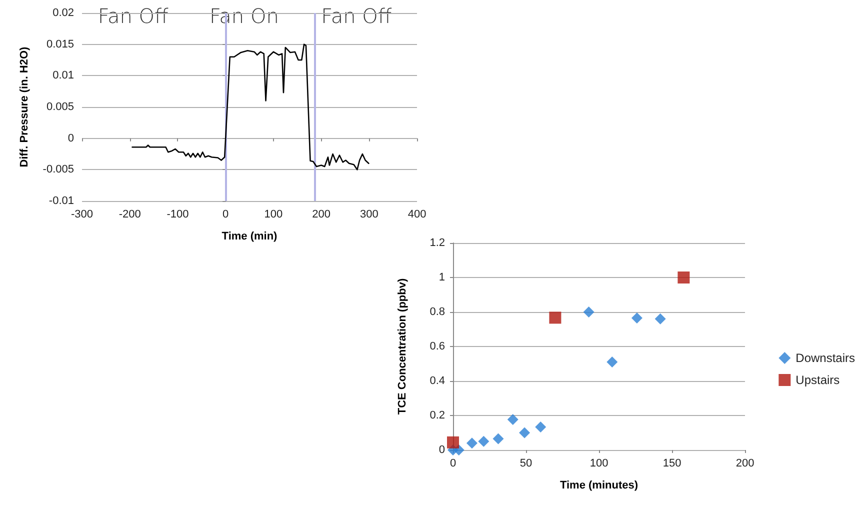 Image resolution: width=860 pixels, height=508 pixels. I want to click on x-tick-label: 300, so click(369, 214).